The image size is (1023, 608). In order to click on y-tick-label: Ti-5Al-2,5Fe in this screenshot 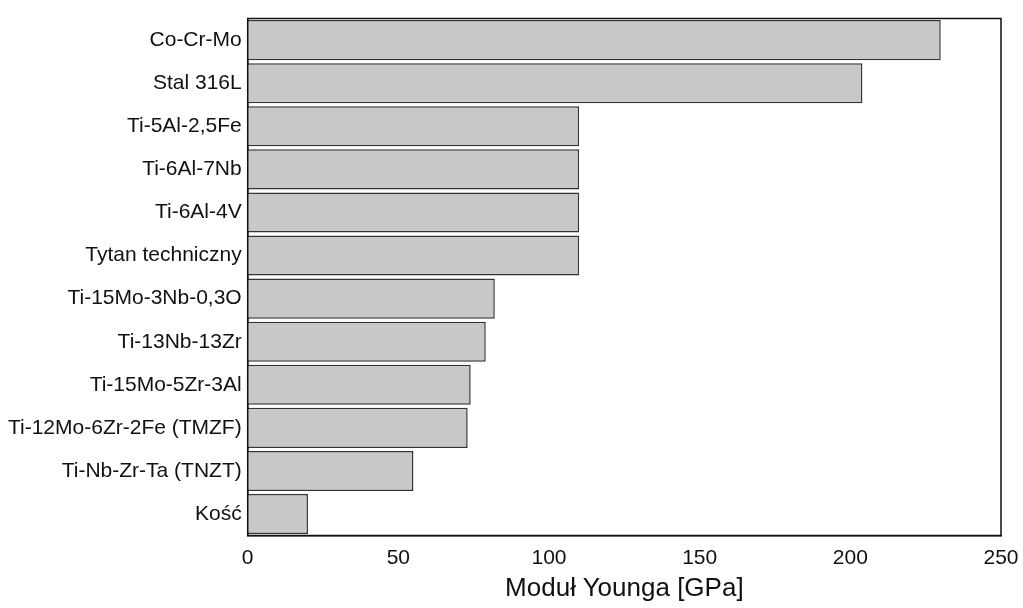, I will do `click(184, 125)`.